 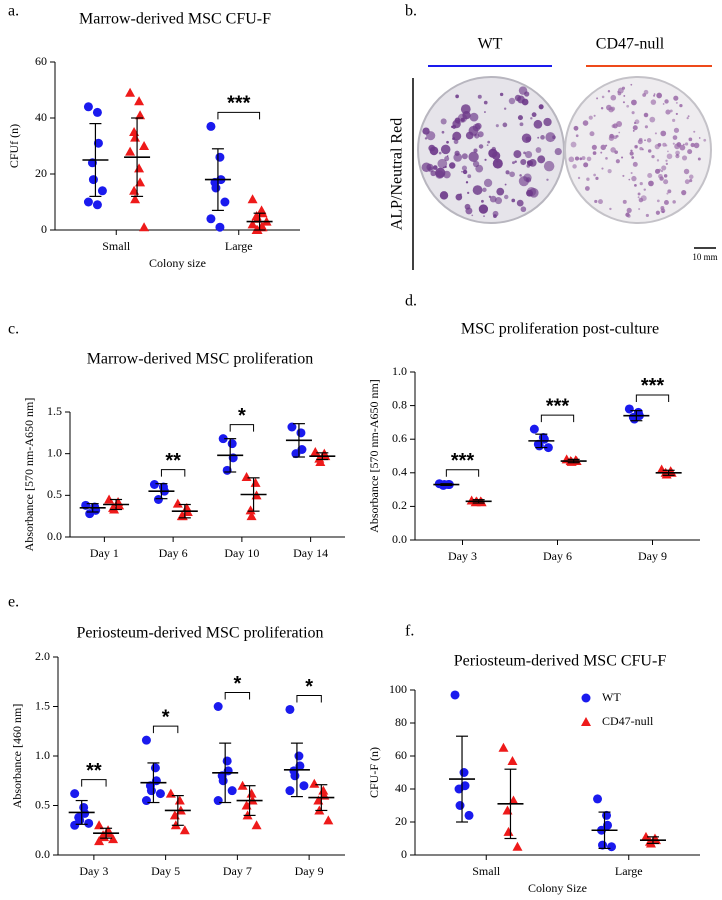 I want to click on significance-stars: *, so click(x=166, y=717).